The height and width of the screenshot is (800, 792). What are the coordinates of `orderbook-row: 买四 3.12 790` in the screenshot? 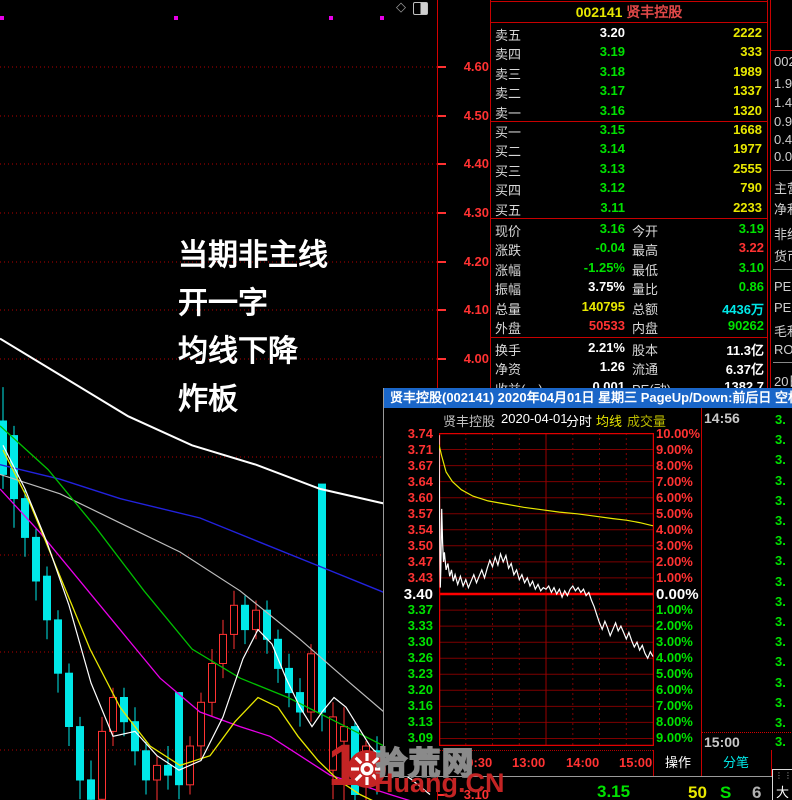 It's located at (629, 189).